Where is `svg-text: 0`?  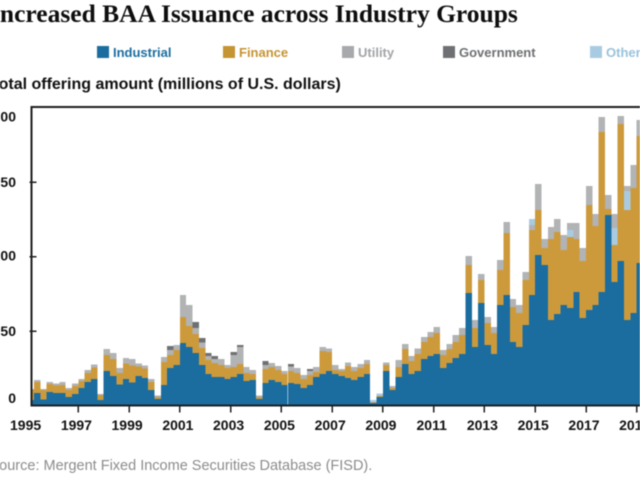
svg-text: 0 is located at coordinates (12, 398).